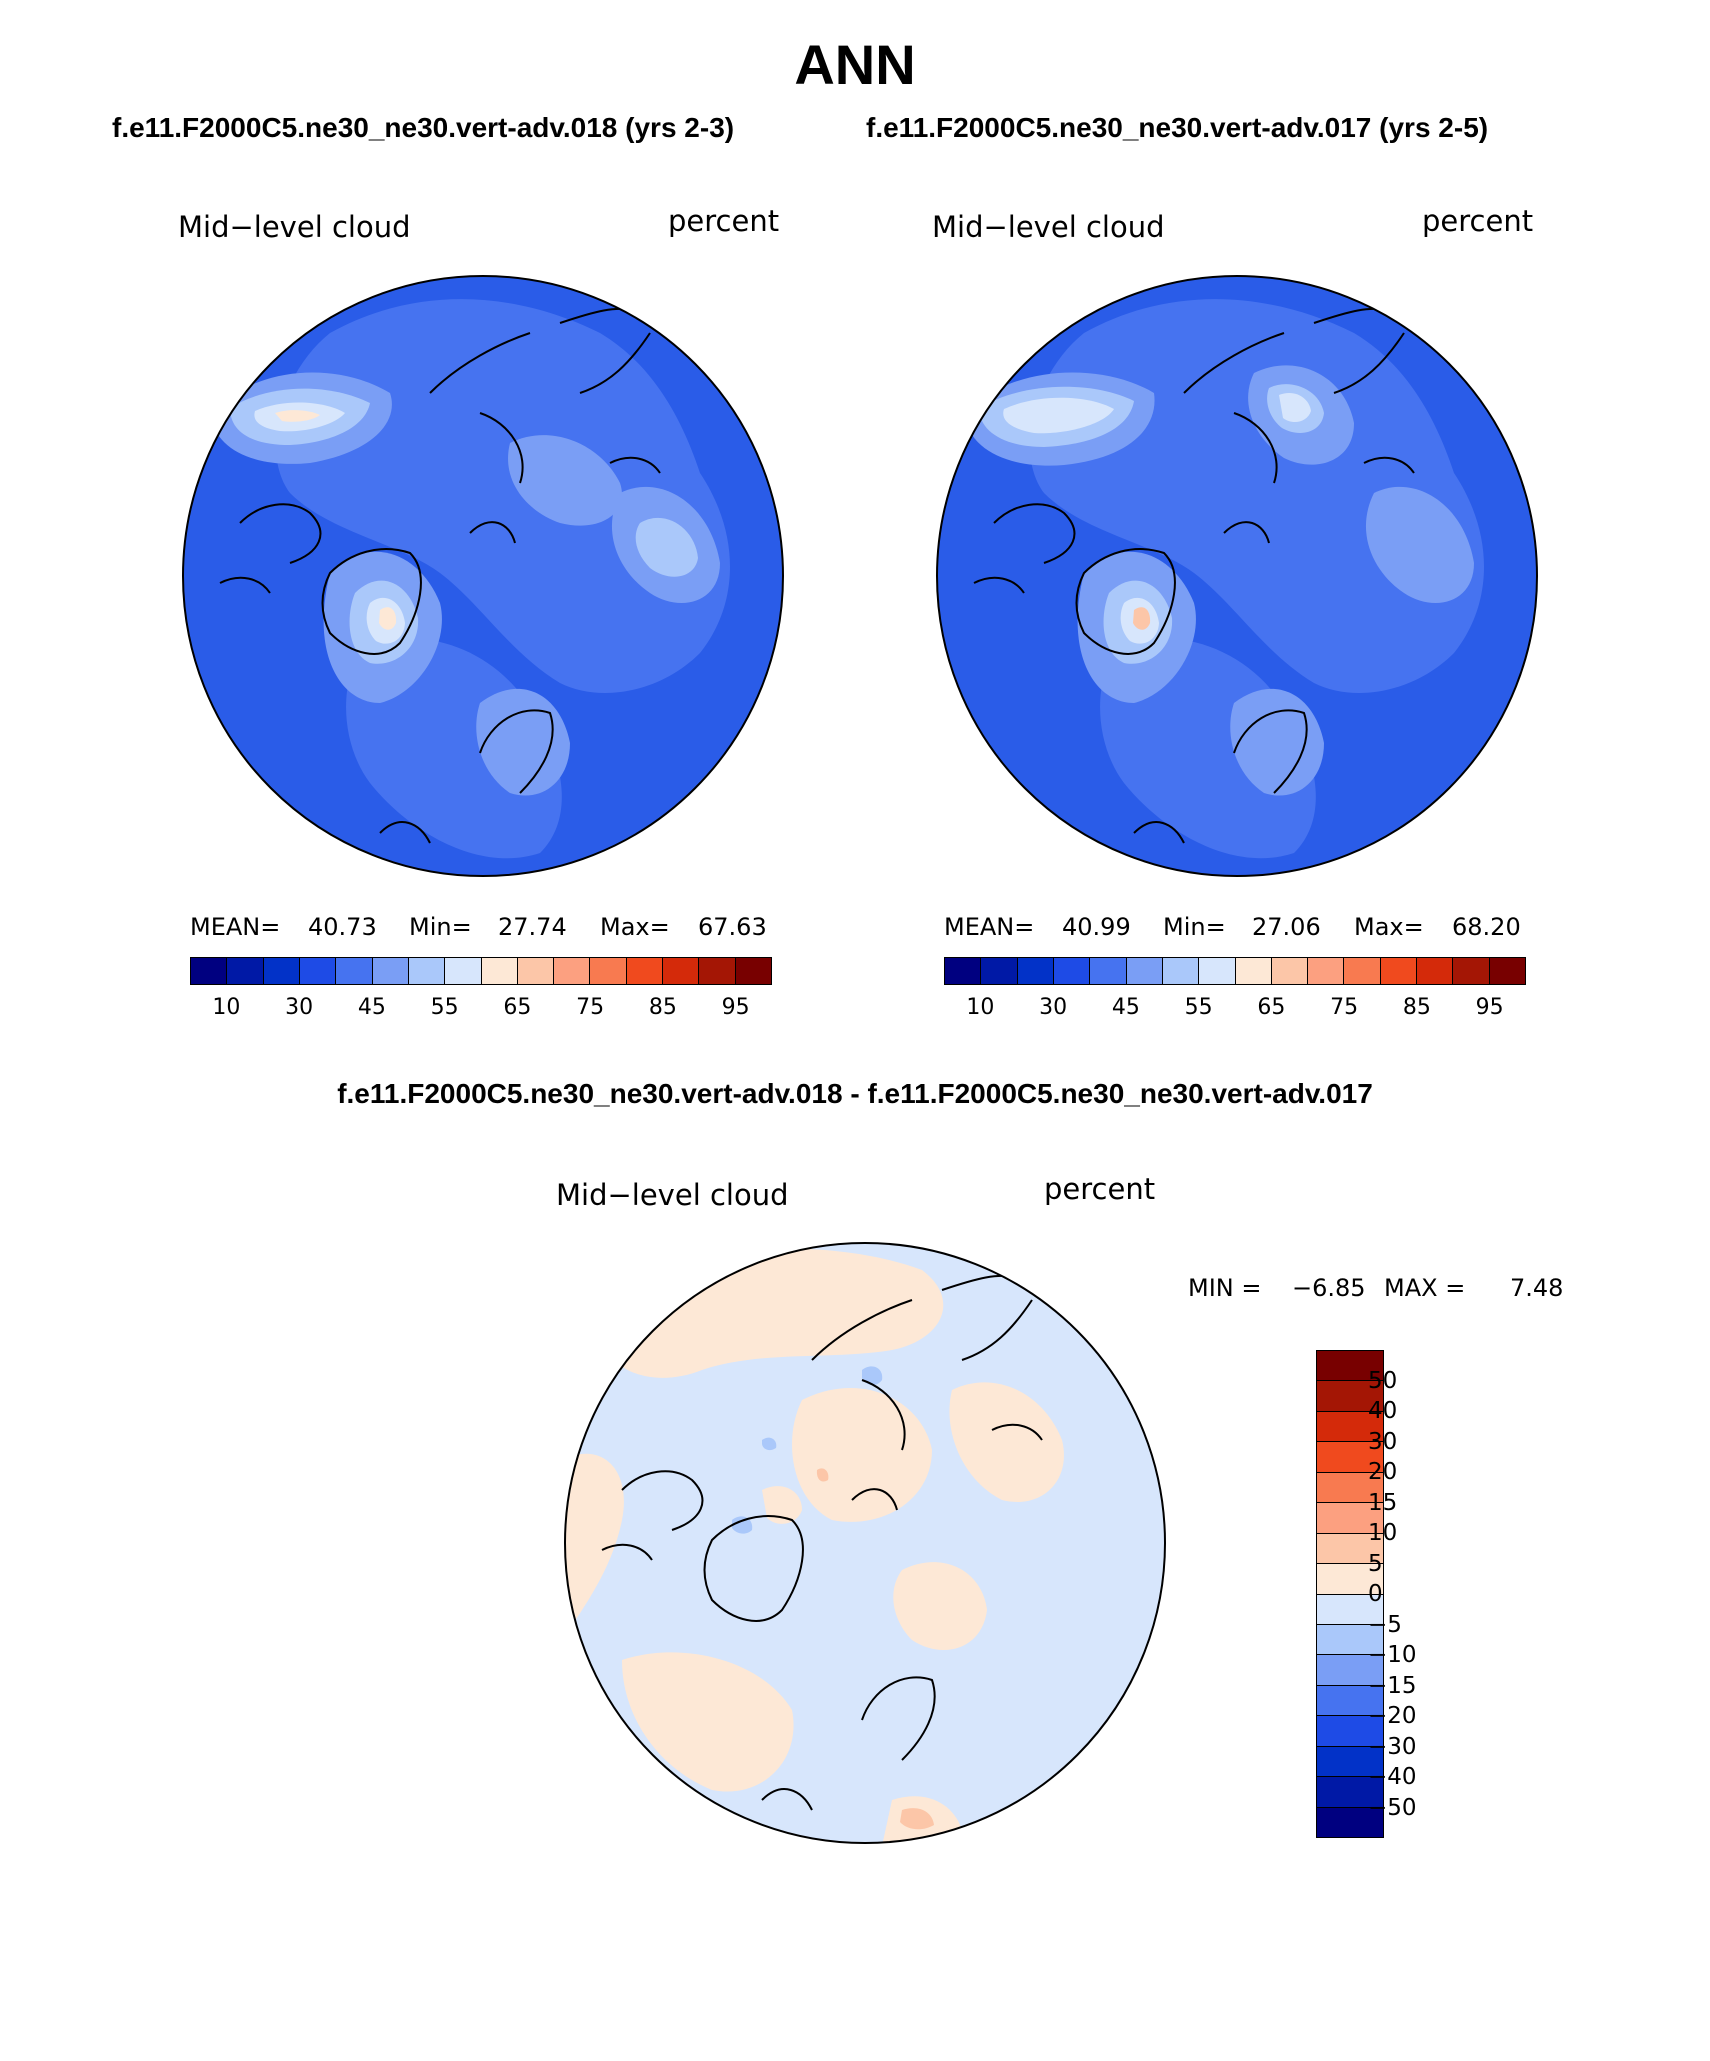 The image size is (1710, 2061). I want to click on panel-1-colorbar-tick-label: 85, so click(662, 1007).